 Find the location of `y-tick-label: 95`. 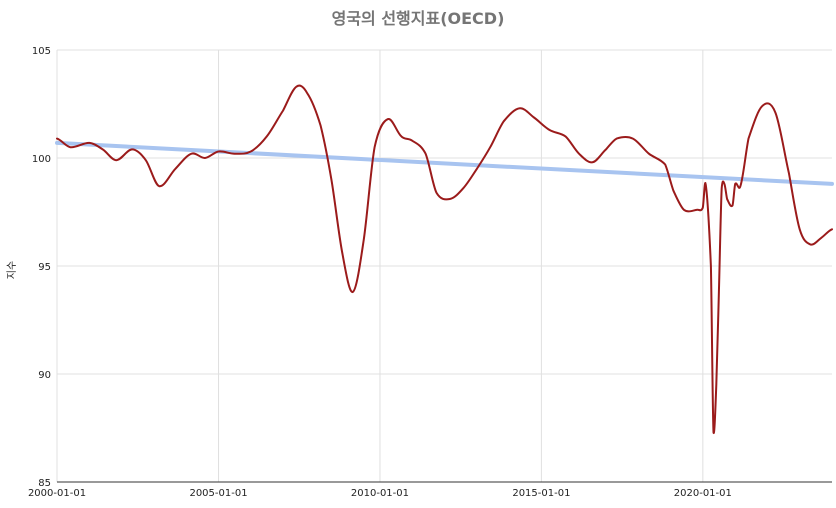

y-tick-label: 95 is located at coordinates (44, 267).